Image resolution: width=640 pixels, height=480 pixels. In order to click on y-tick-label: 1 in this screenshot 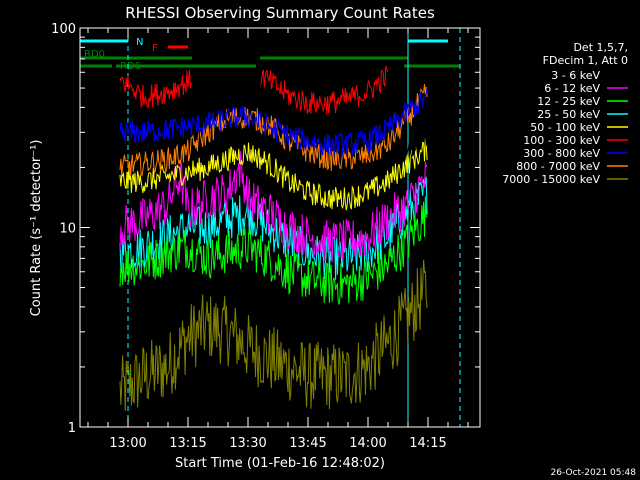, I will do `click(72, 428)`.